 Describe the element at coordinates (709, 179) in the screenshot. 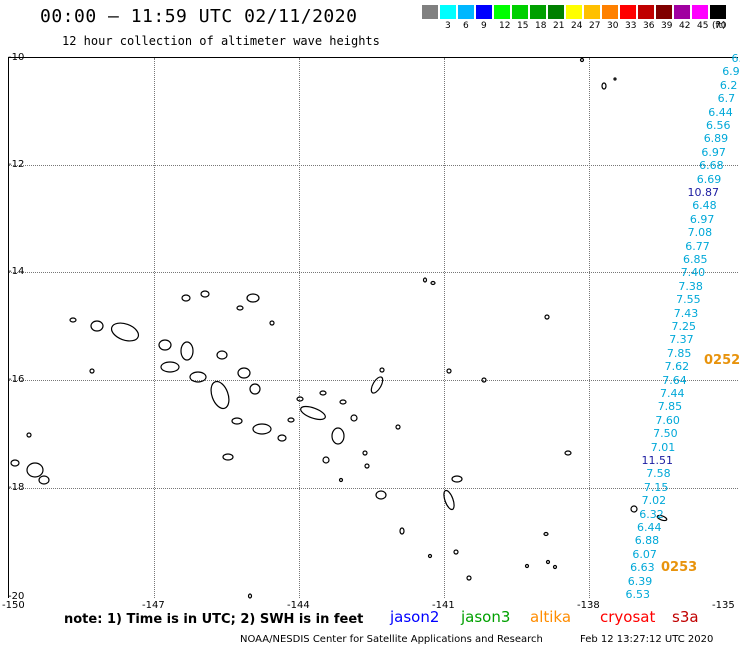

I see `wave-height-value: 6.69` at that location.